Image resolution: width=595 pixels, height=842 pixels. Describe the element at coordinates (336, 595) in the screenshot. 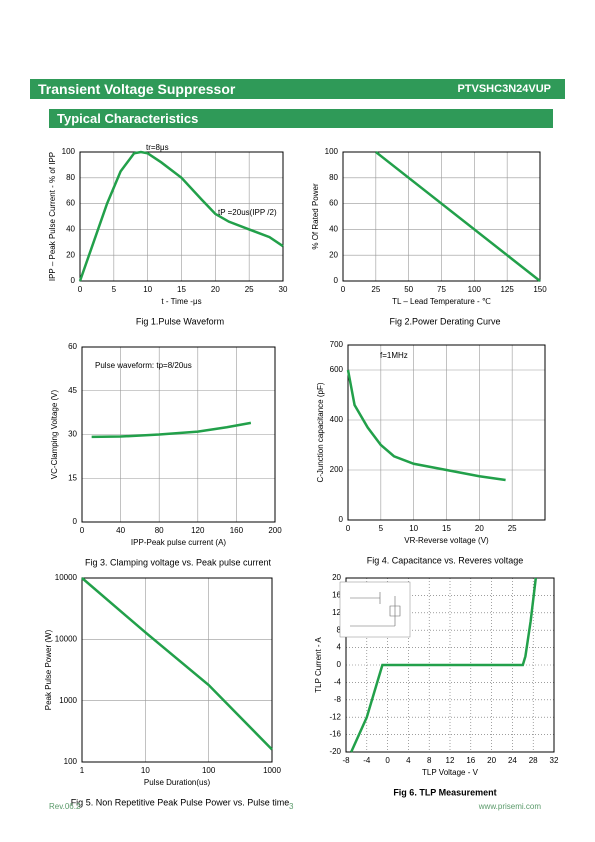

I see `y-tick-label: 16` at that location.